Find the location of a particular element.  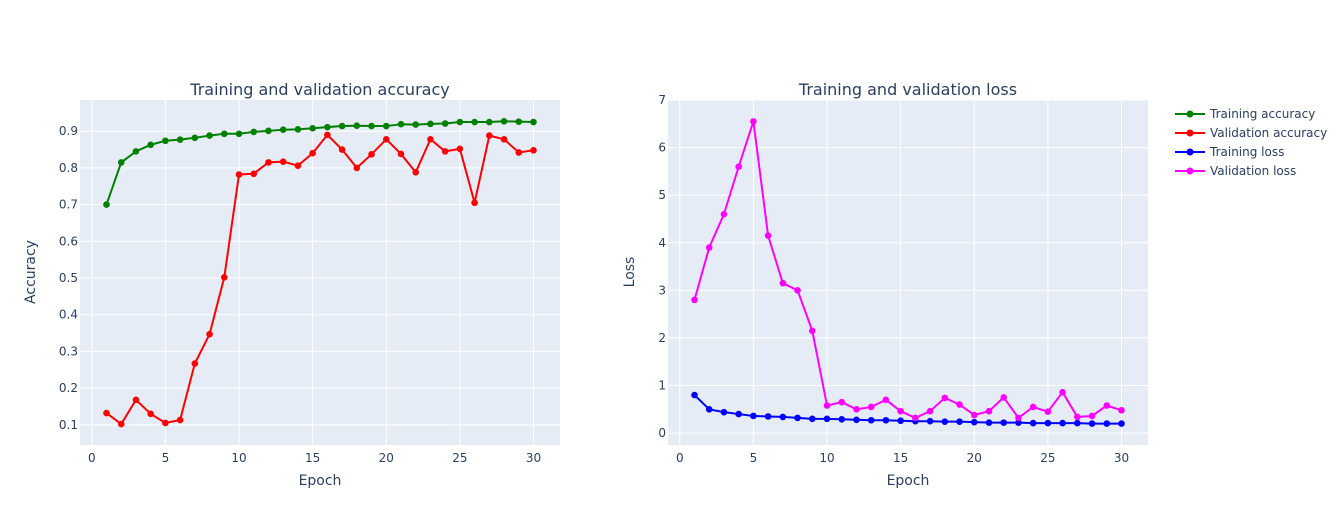

loss-x-tick-label: 15 is located at coordinates (900, 458).